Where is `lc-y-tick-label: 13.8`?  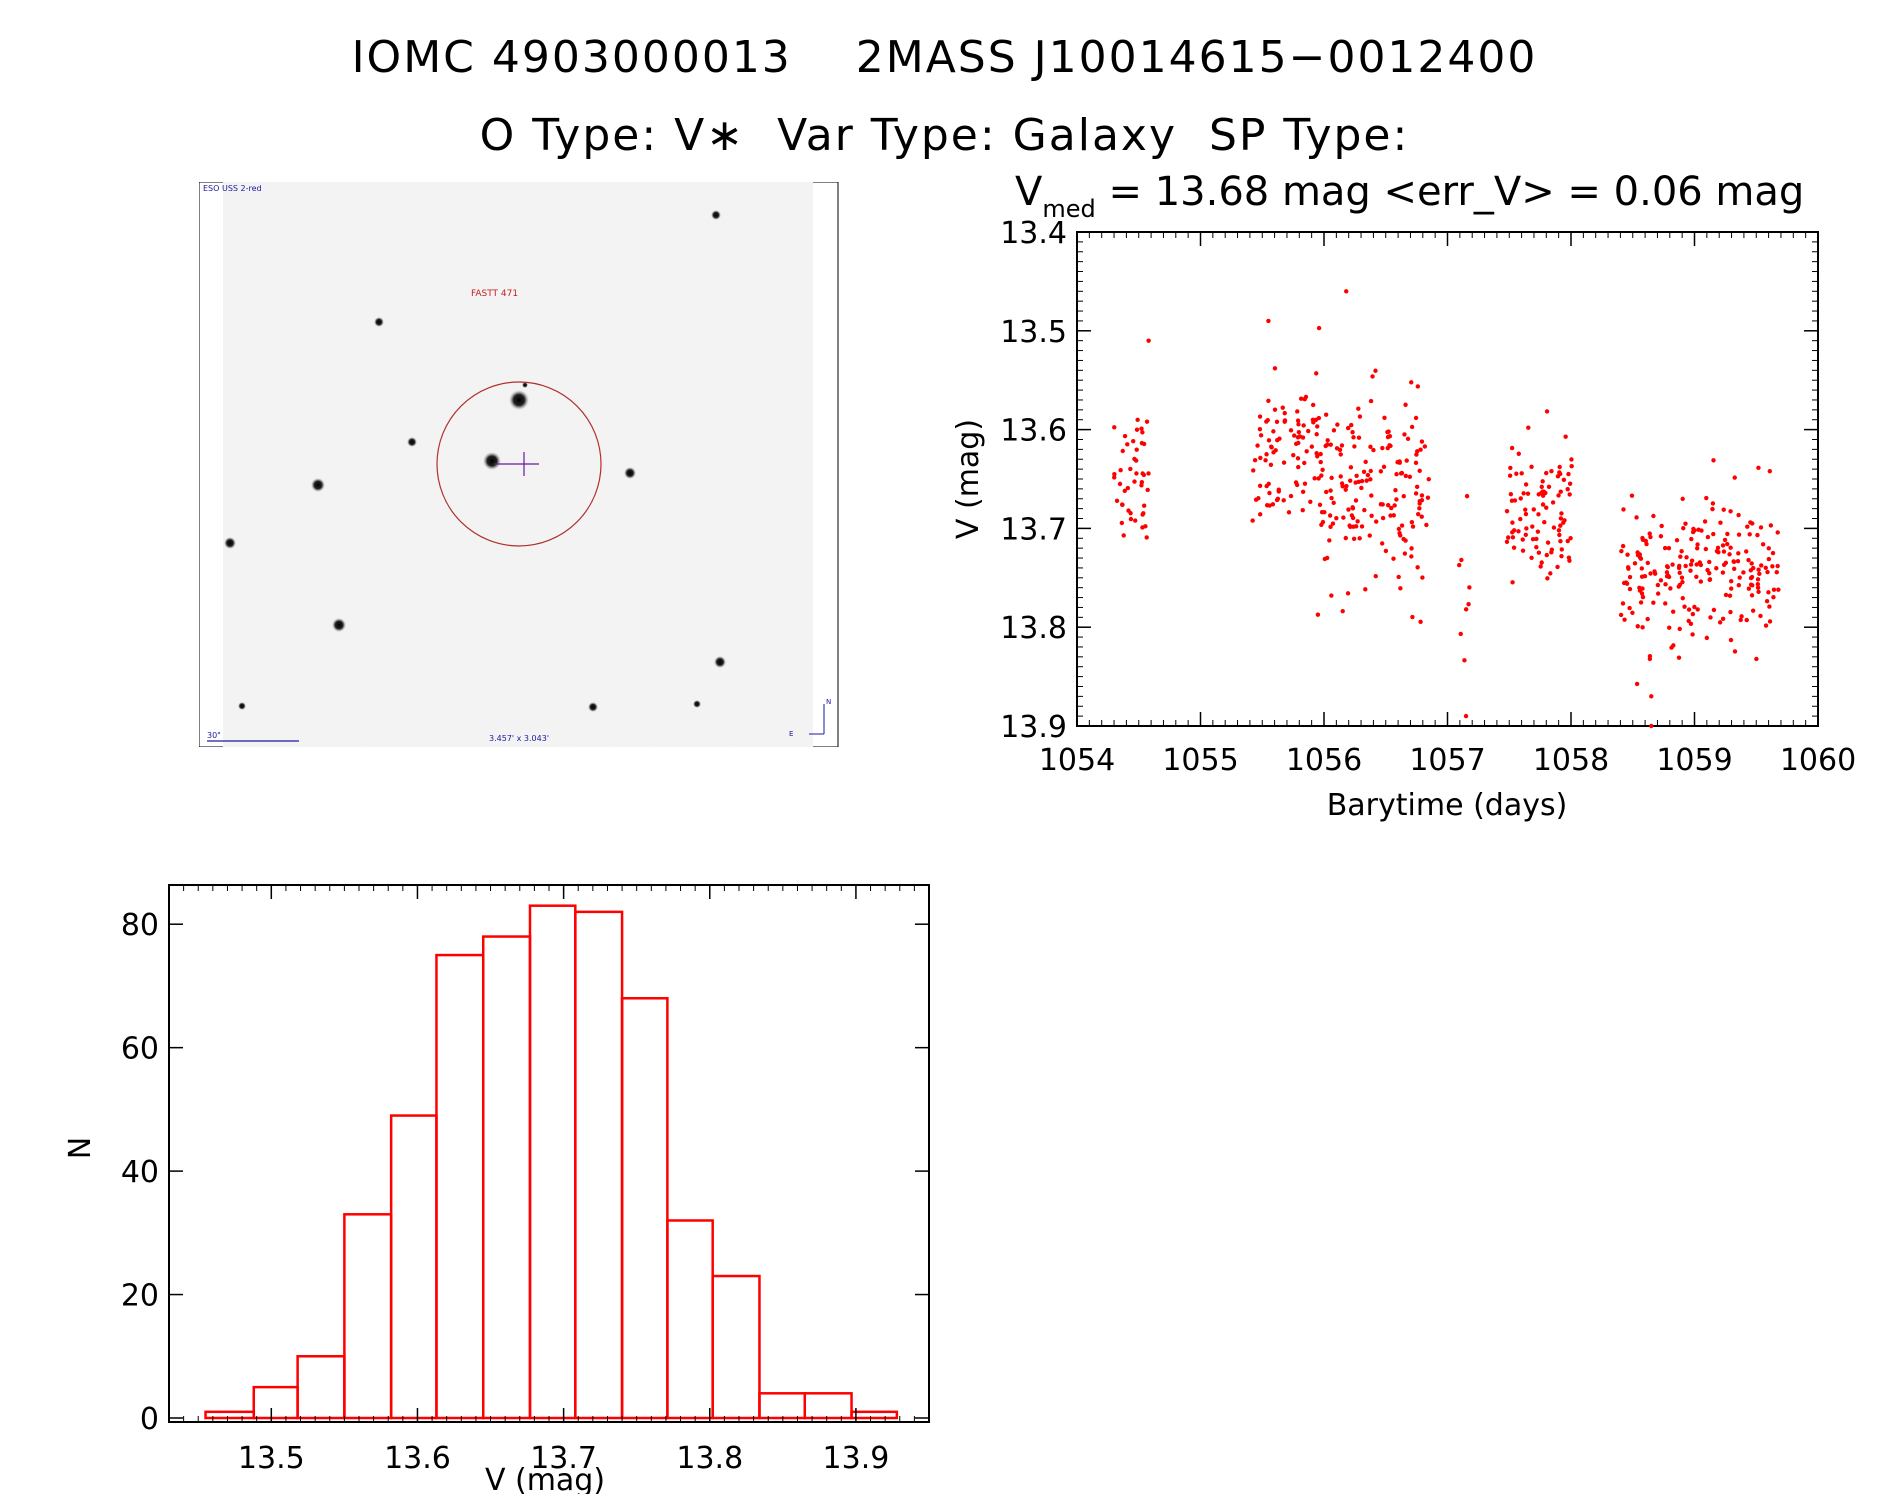 lc-y-tick-label: 13.8 is located at coordinates (1033, 628).